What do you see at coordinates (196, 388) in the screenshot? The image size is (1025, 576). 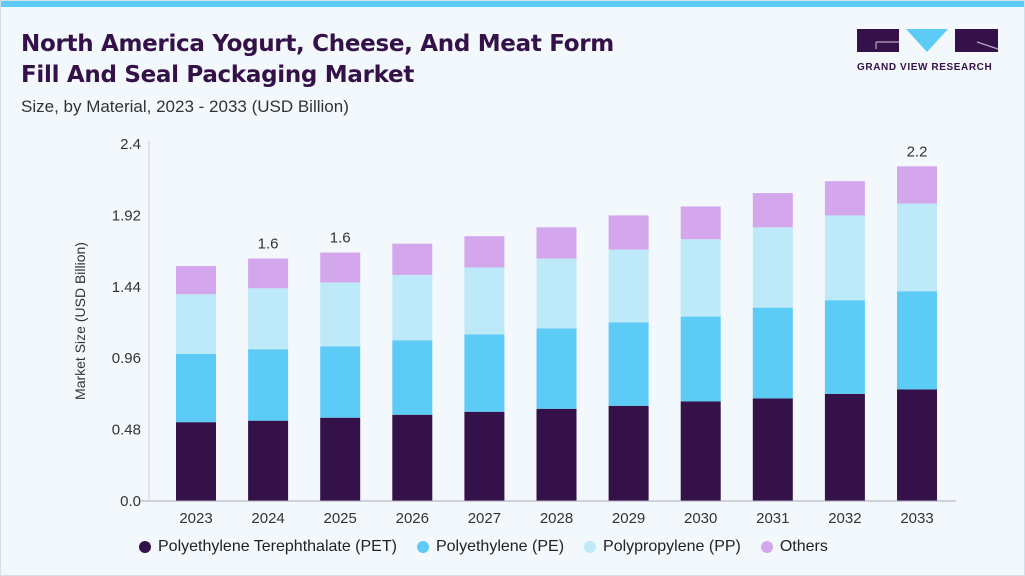 I see `bar-segment-polyethylene-pe--2023` at bounding box center [196, 388].